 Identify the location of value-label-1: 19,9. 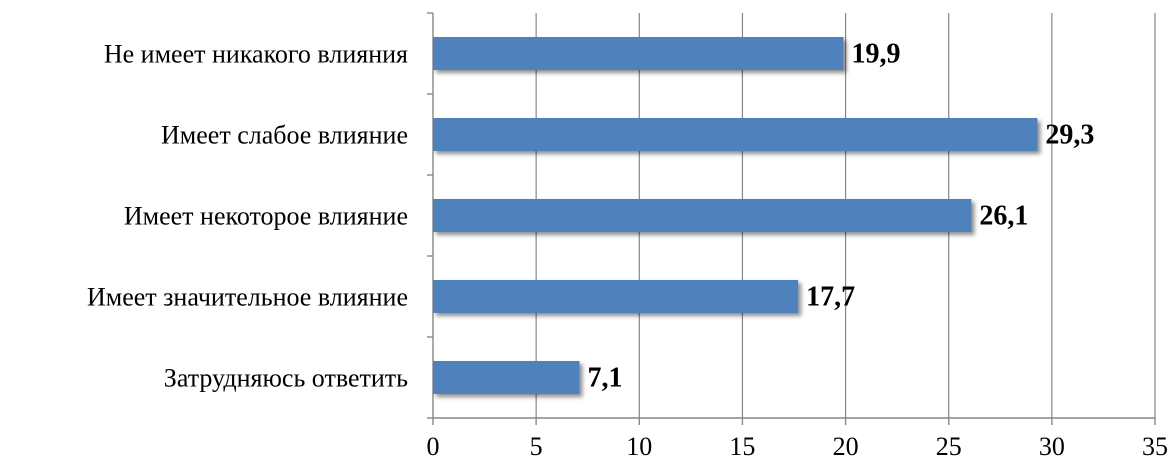
(876, 54).